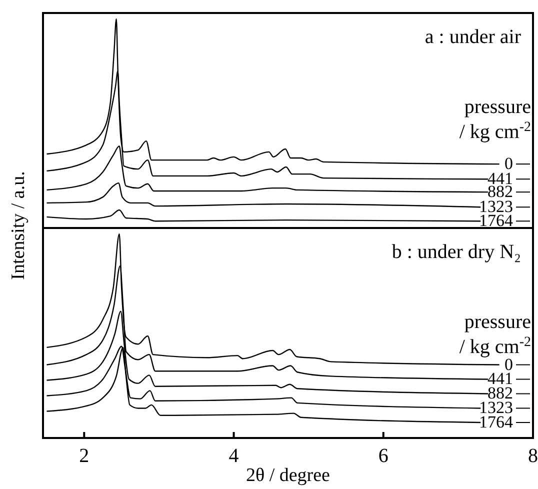 The height and width of the screenshot is (489, 538). I want to click on y-axis-title: Intensity / a.u., so click(18, 225).